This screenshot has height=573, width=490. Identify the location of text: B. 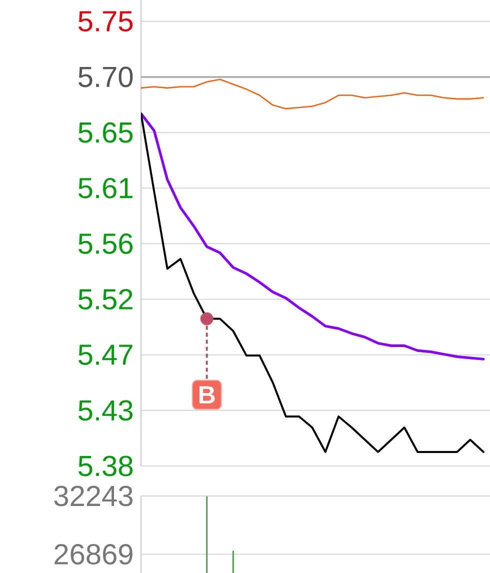
(207, 395).